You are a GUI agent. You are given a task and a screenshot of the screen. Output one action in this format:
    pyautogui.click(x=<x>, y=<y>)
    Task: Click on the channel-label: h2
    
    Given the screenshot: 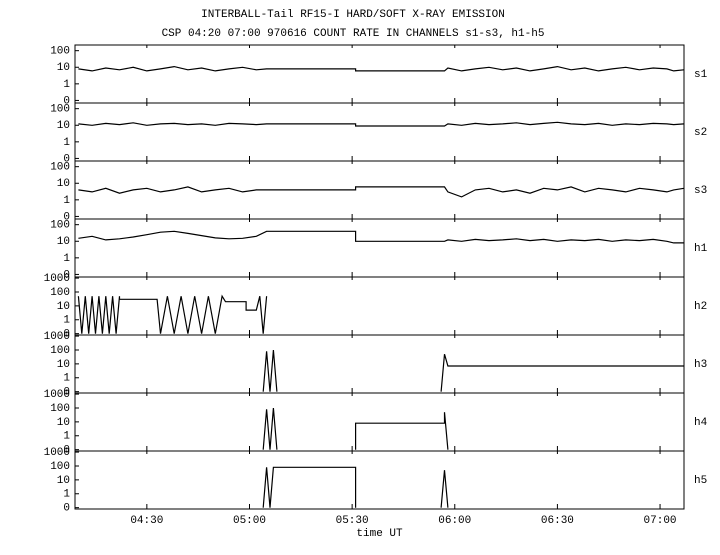 What is the action you would take?
    pyautogui.click(x=700, y=307)
    